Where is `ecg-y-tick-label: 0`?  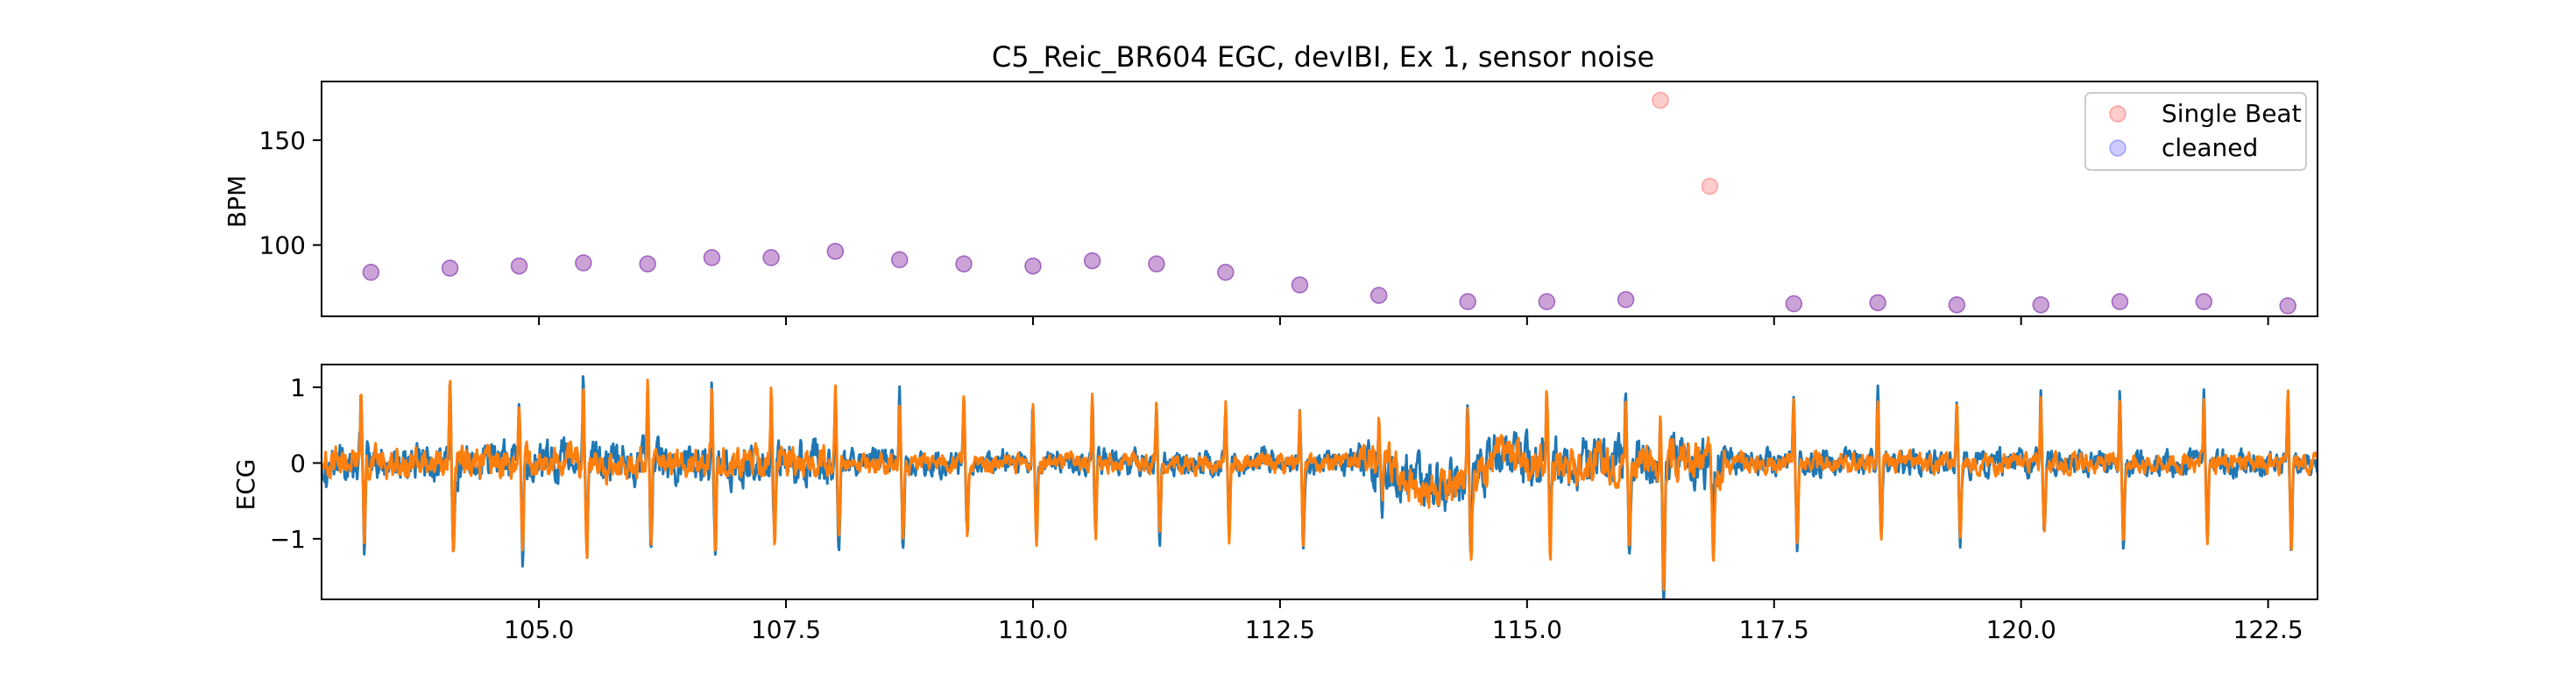
ecg-y-tick-label: 0 is located at coordinates (298, 463).